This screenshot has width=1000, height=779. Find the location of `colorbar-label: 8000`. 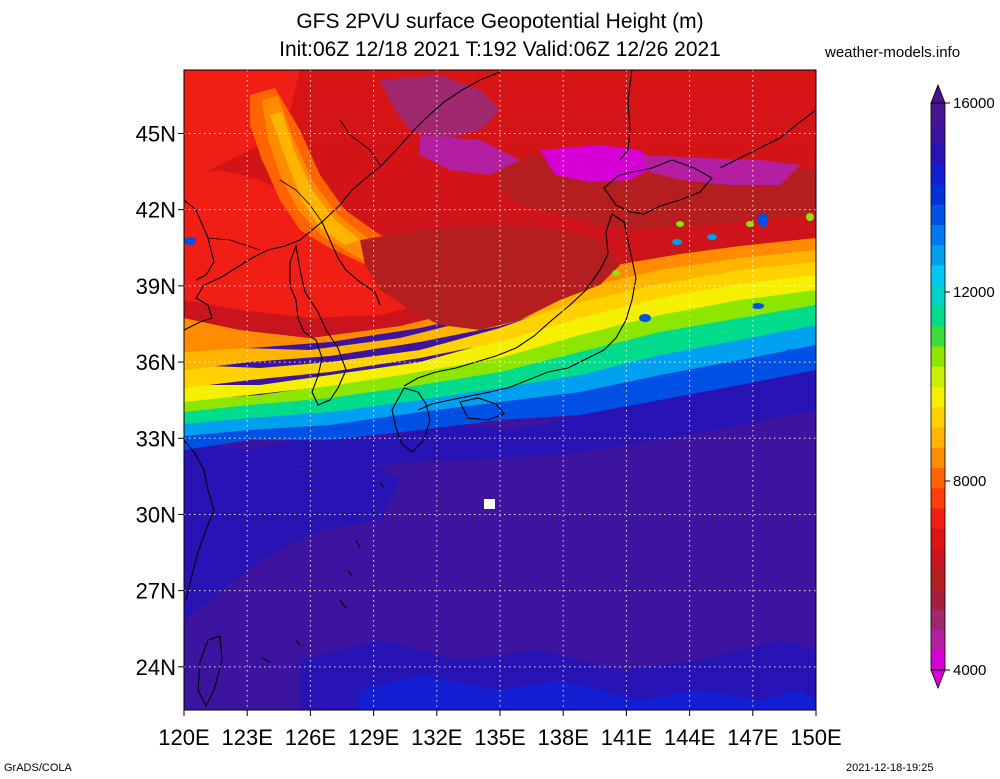

colorbar-label: 8000 is located at coordinates (969, 481).